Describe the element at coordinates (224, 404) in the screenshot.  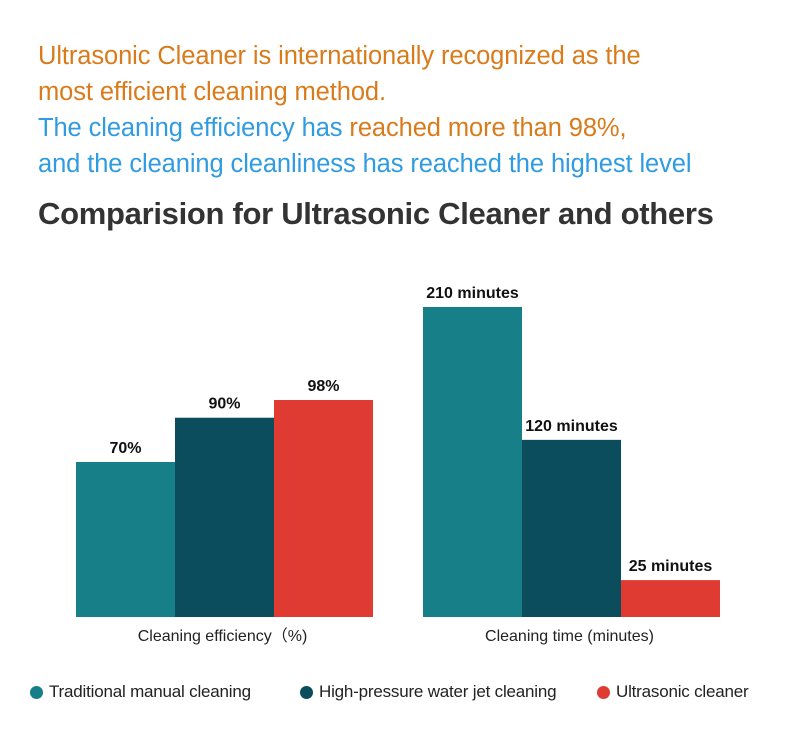
I see `data-label-efficiency-high-pressure: 90%` at that location.